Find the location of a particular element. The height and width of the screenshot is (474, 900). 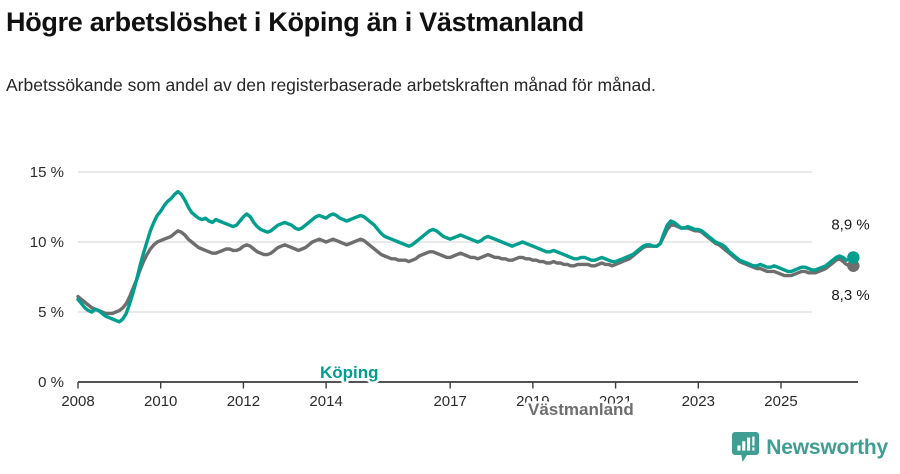

x-axis-tick-label: 2008 is located at coordinates (77, 401).